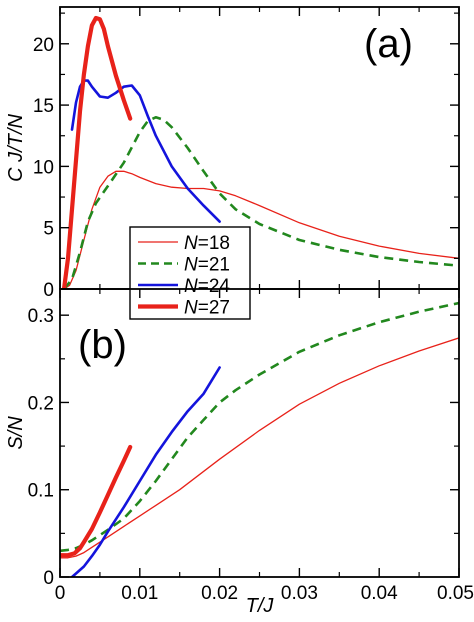 The image size is (474, 622). What do you see at coordinates (41, 491) in the screenshot?
I see `y-tick-label: 0.1` at bounding box center [41, 491].